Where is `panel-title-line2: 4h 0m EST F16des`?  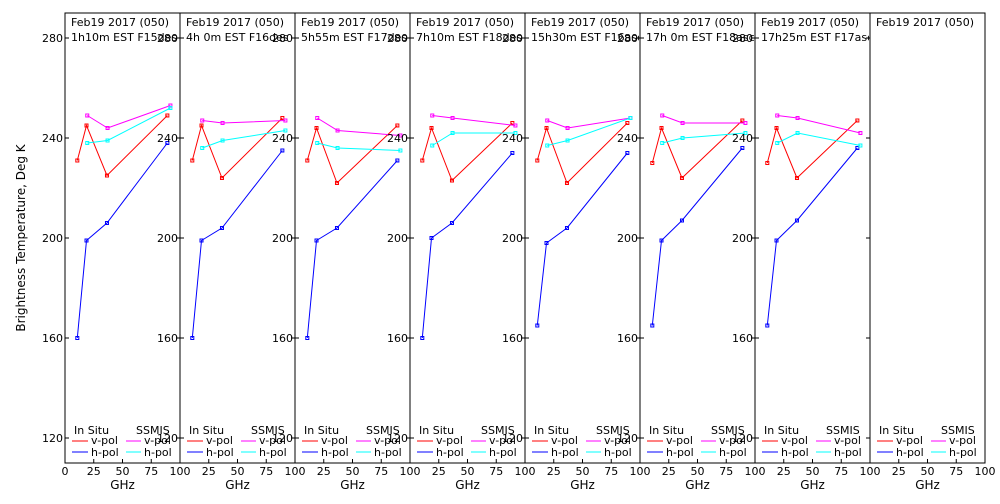 panel-title-line2: 4h 0m EST F16des is located at coordinates (237, 37).